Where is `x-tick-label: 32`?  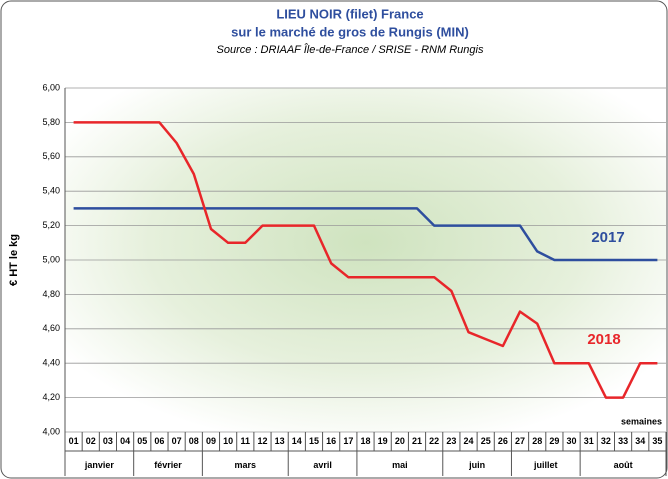 x-tick-label: 32 is located at coordinates (606, 441).